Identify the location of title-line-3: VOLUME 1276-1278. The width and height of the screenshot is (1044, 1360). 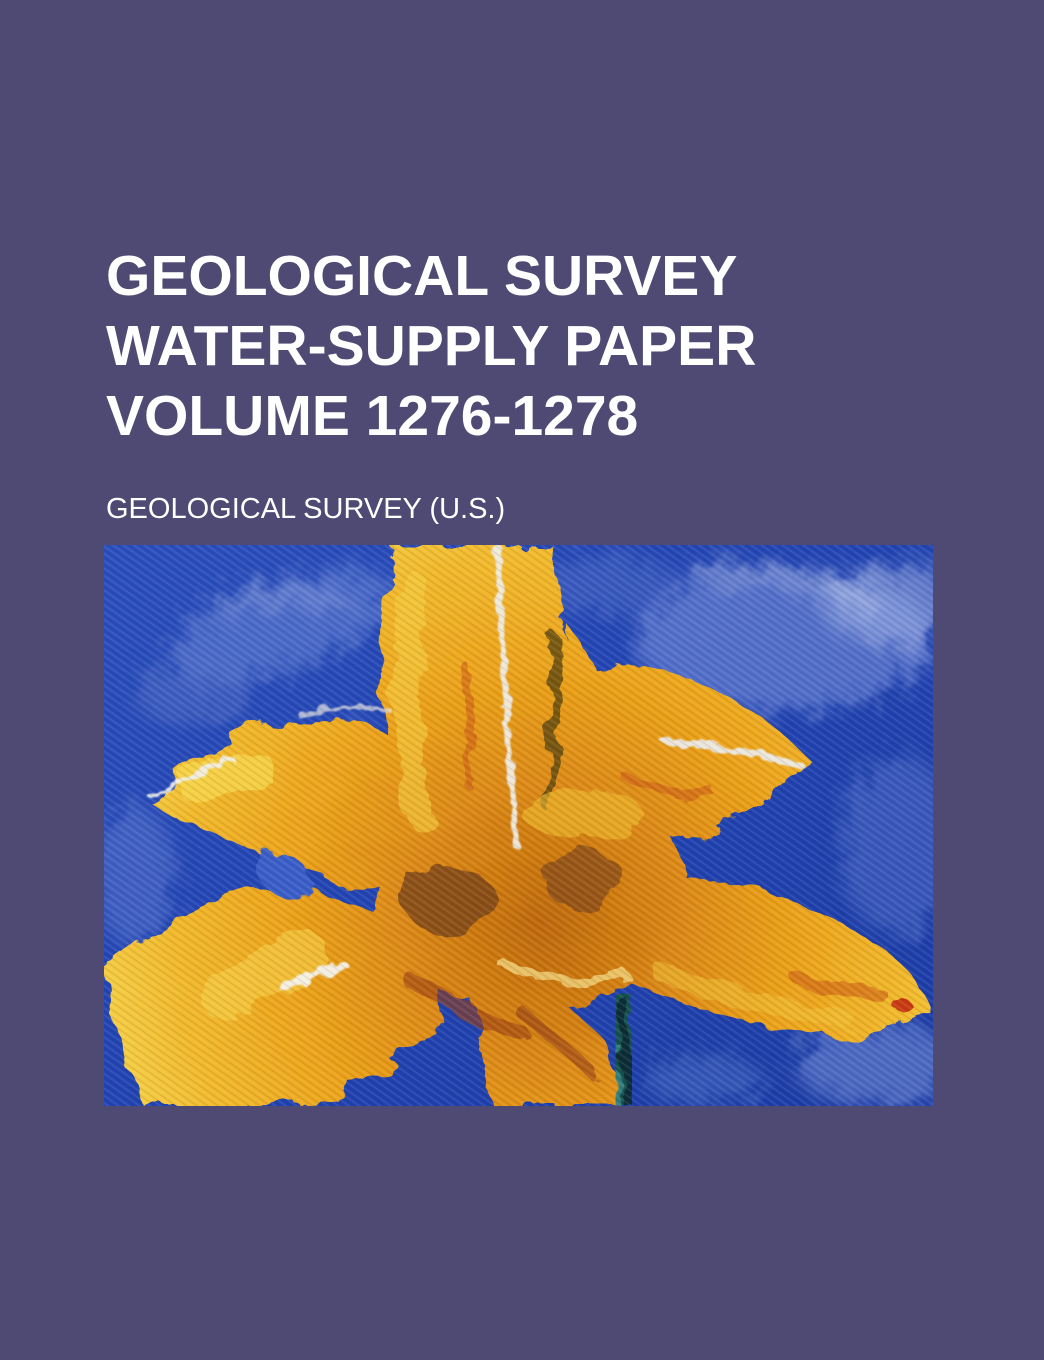
(372, 416).